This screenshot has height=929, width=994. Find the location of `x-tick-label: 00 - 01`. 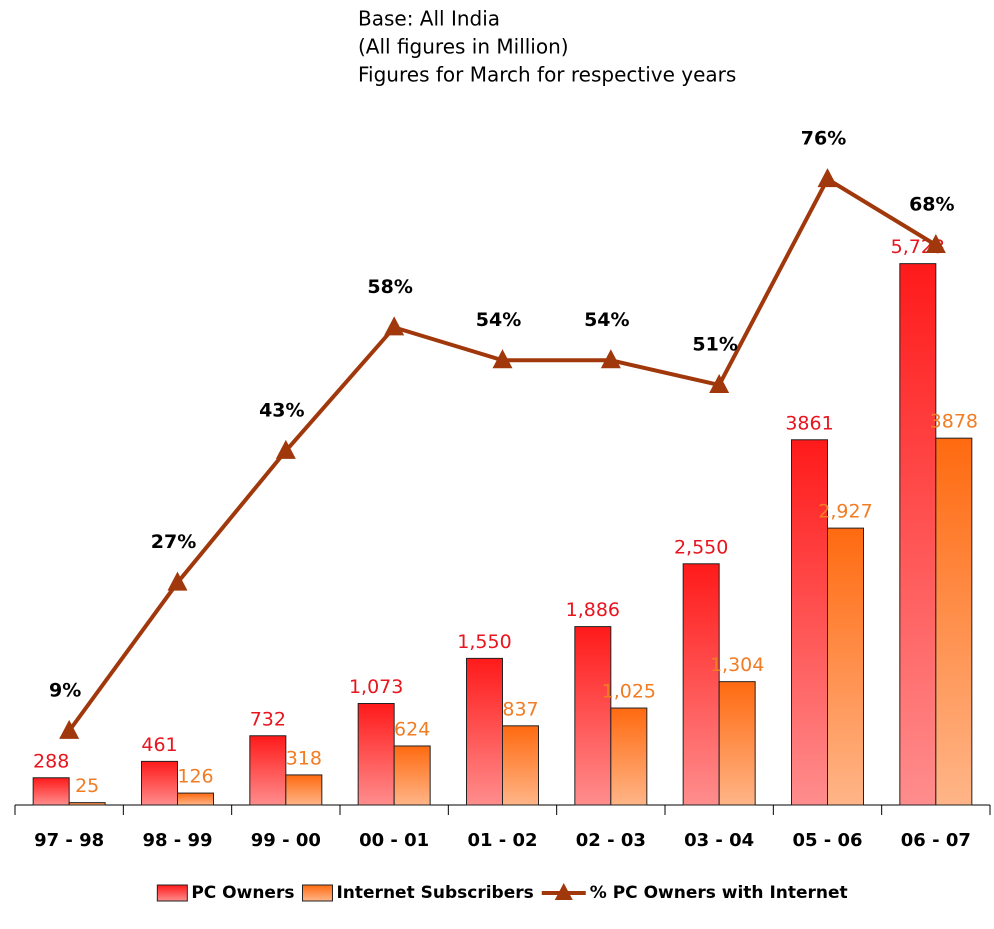

x-tick-label: 00 - 01 is located at coordinates (394, 840).